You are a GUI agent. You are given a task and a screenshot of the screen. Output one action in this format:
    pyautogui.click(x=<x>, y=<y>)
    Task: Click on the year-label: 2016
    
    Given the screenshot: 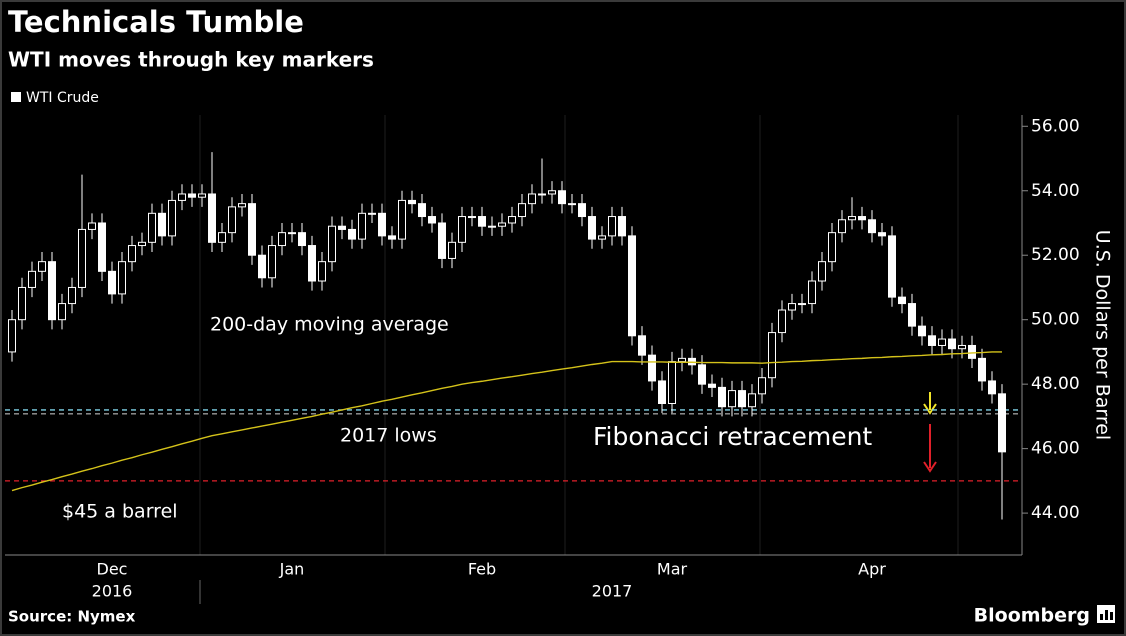 What is the action you would take?
    pyautogui.click(x=112, y=591)
    